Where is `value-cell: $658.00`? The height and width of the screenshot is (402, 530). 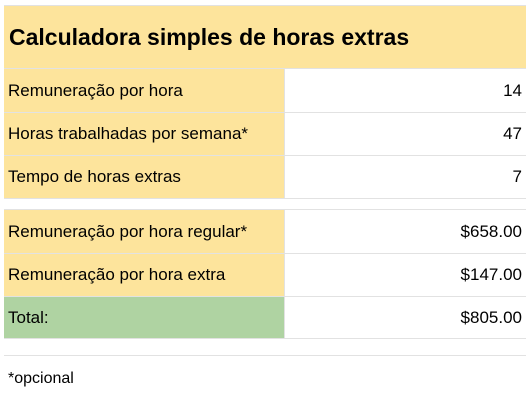 value-cell: $658.00 is located at coordinates (405, 231).